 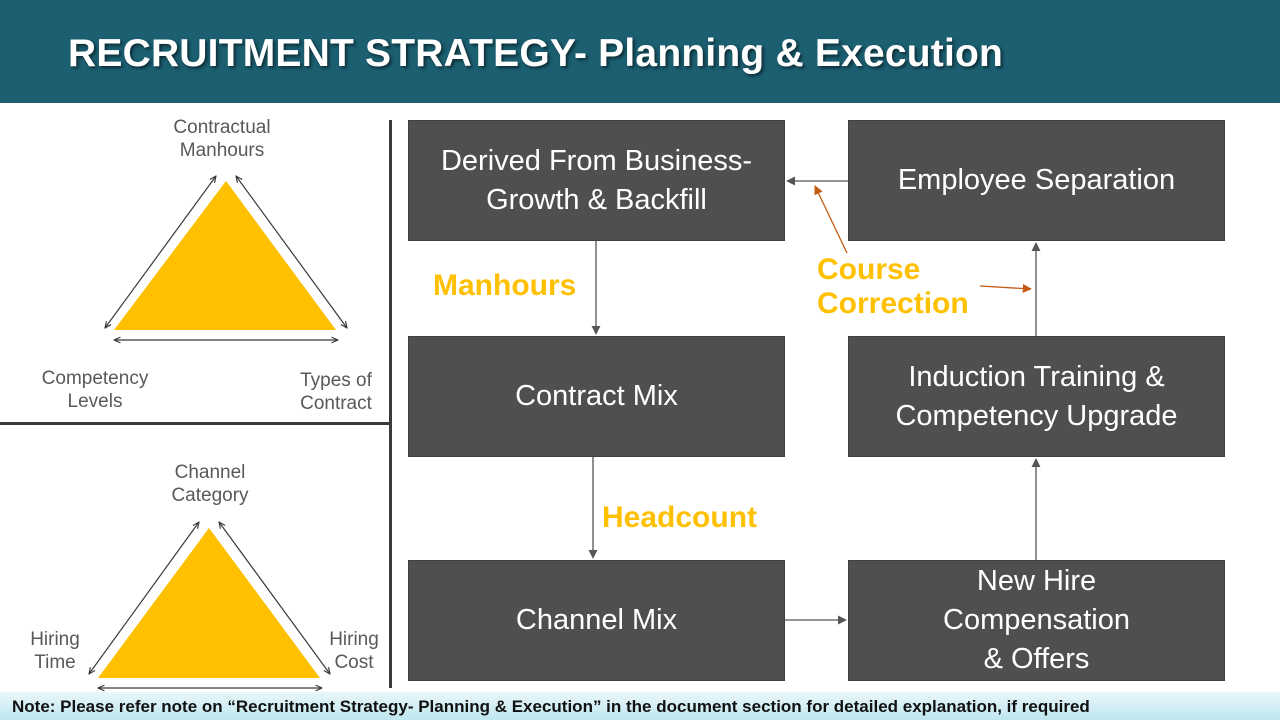 I want to click on footer-bar, so click(x=640, y=706).